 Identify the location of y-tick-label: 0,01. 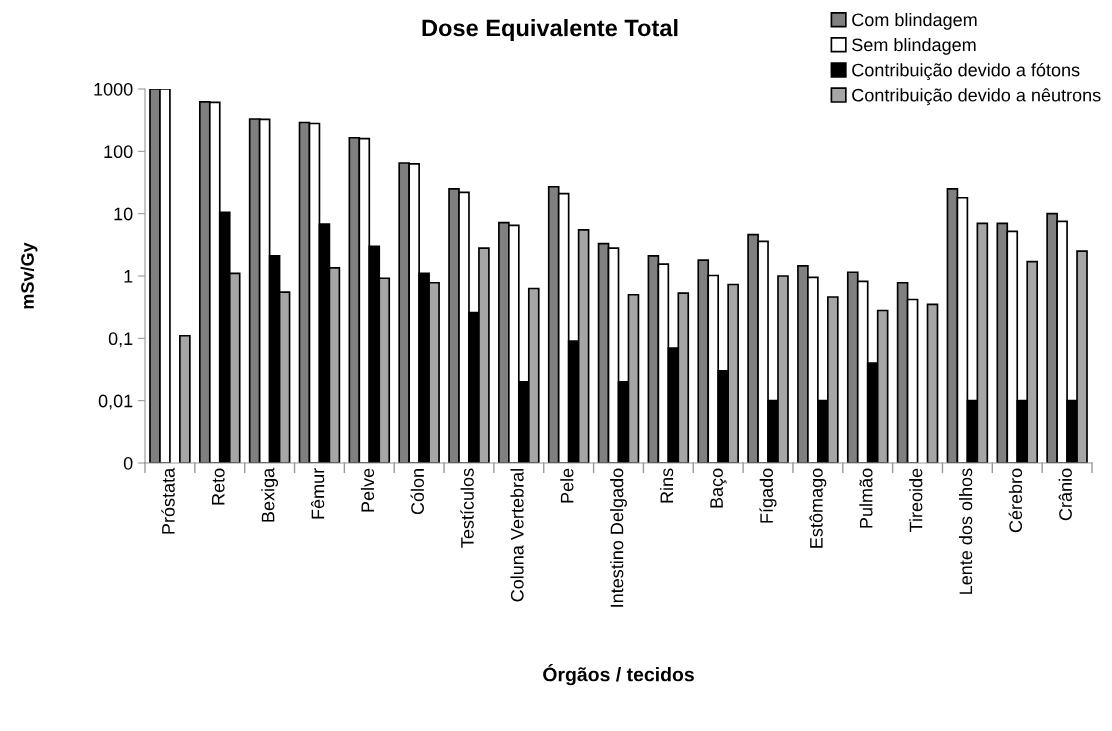
(115, 402).